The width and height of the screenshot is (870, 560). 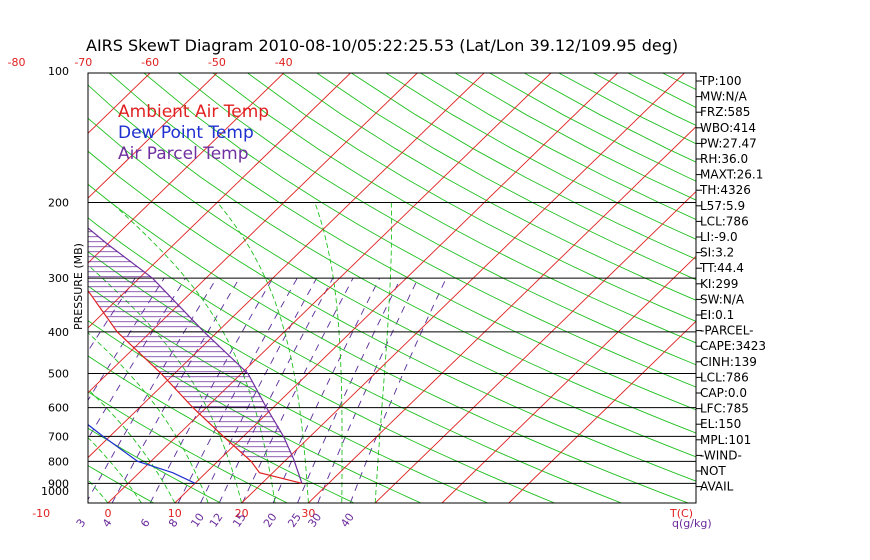 I want to click on pressure-tick-label: 1000, so click(x=55, y=491).